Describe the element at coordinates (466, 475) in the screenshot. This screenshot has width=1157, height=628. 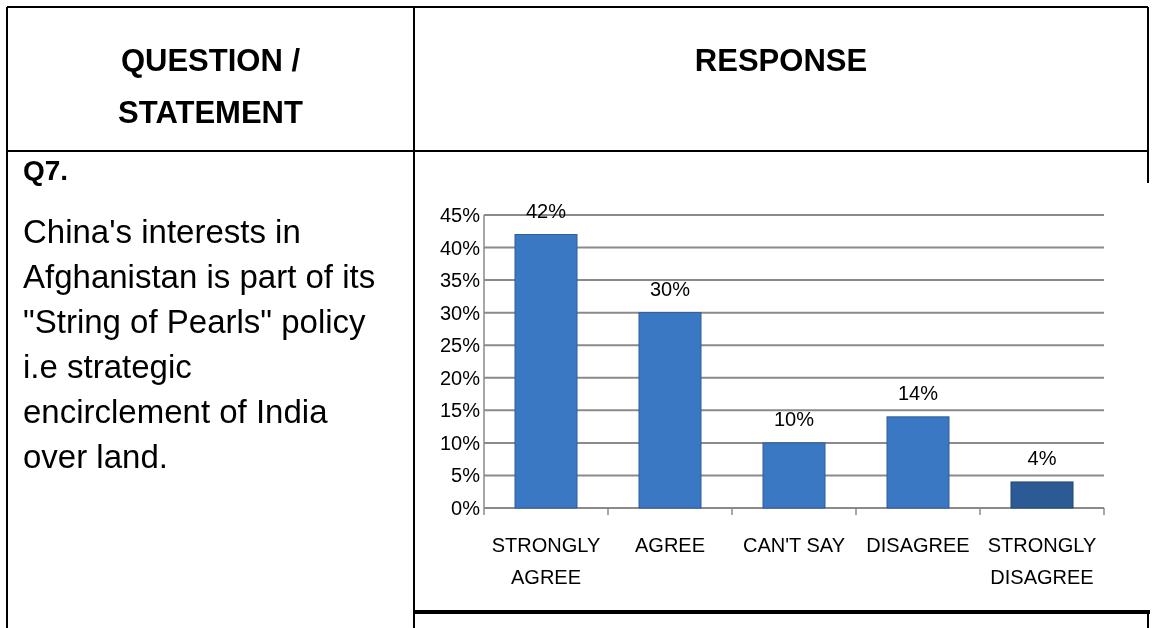
I see `y-tick-label: 5%` at that location.